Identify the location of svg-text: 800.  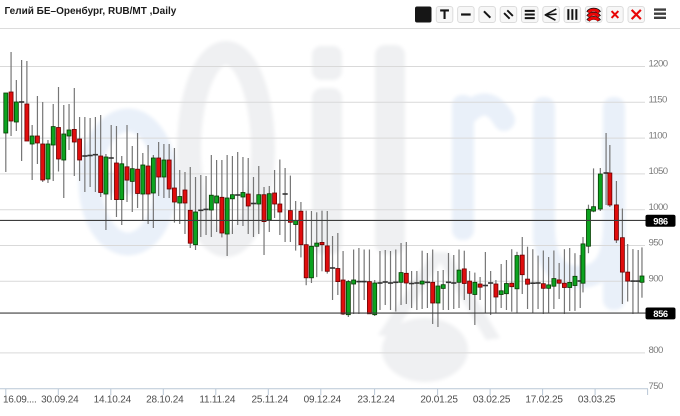
(656, 350).